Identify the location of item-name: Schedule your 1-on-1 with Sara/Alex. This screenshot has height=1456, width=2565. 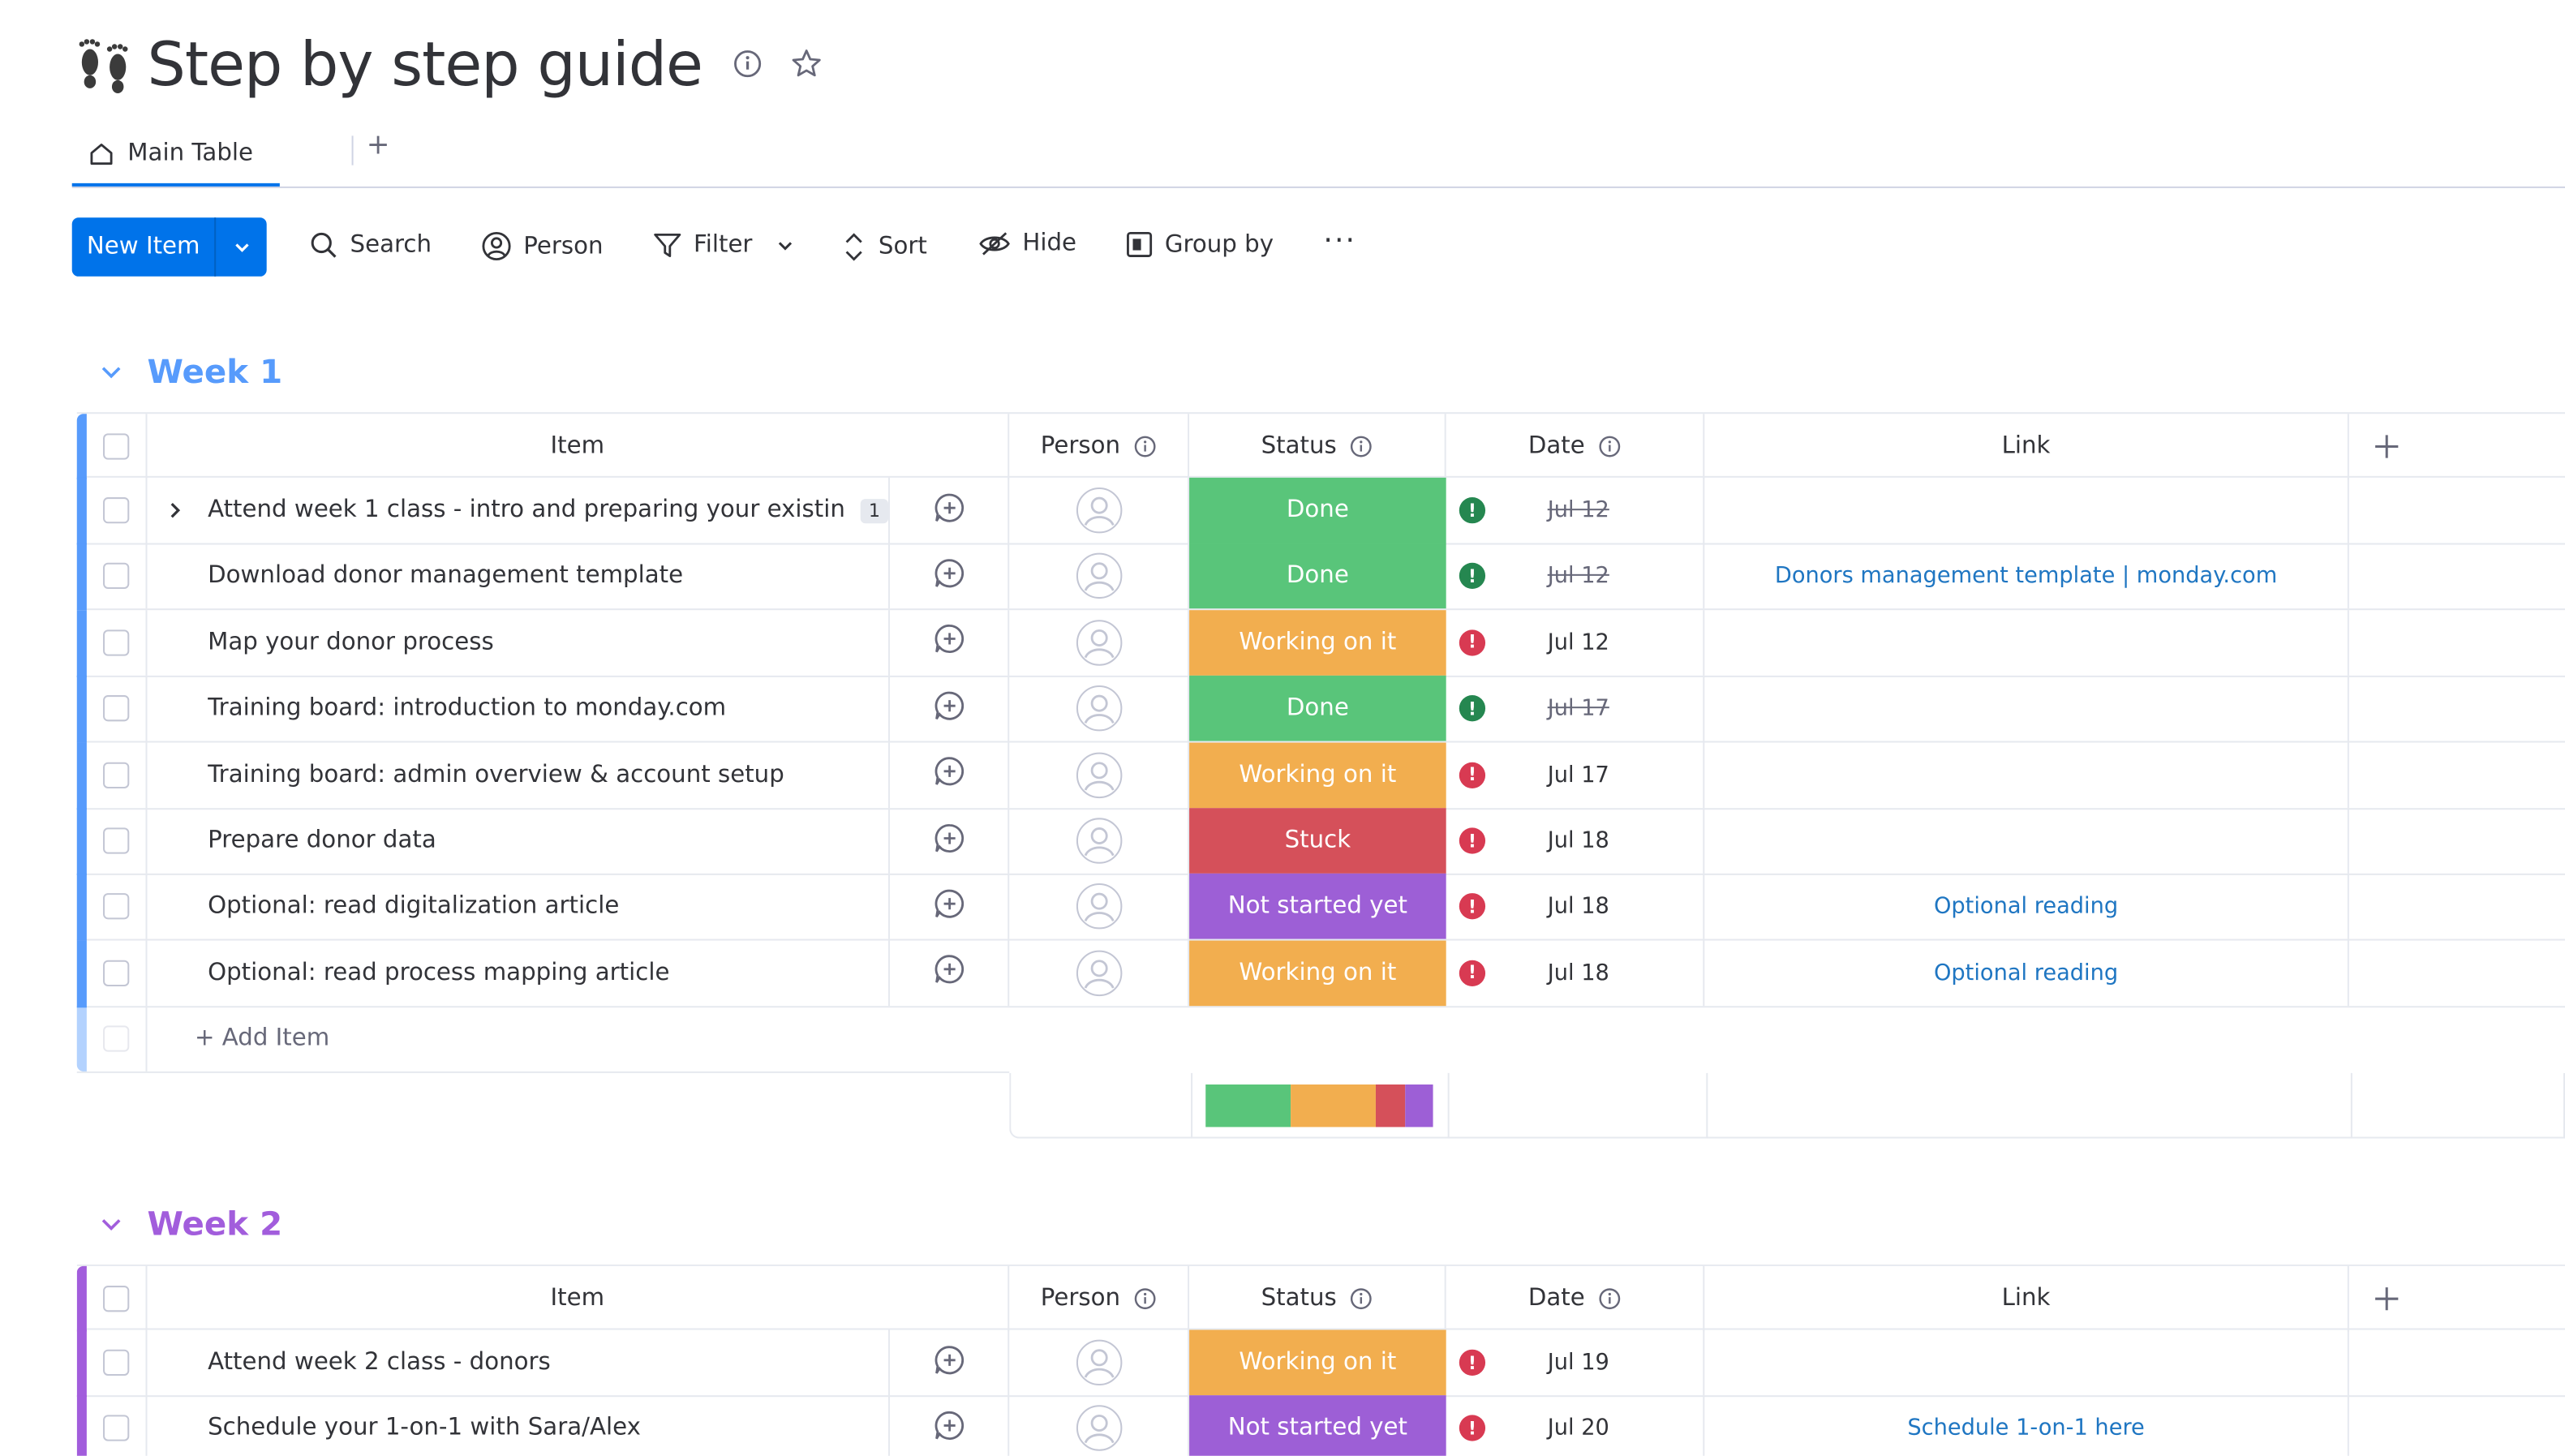
(424, 1429).